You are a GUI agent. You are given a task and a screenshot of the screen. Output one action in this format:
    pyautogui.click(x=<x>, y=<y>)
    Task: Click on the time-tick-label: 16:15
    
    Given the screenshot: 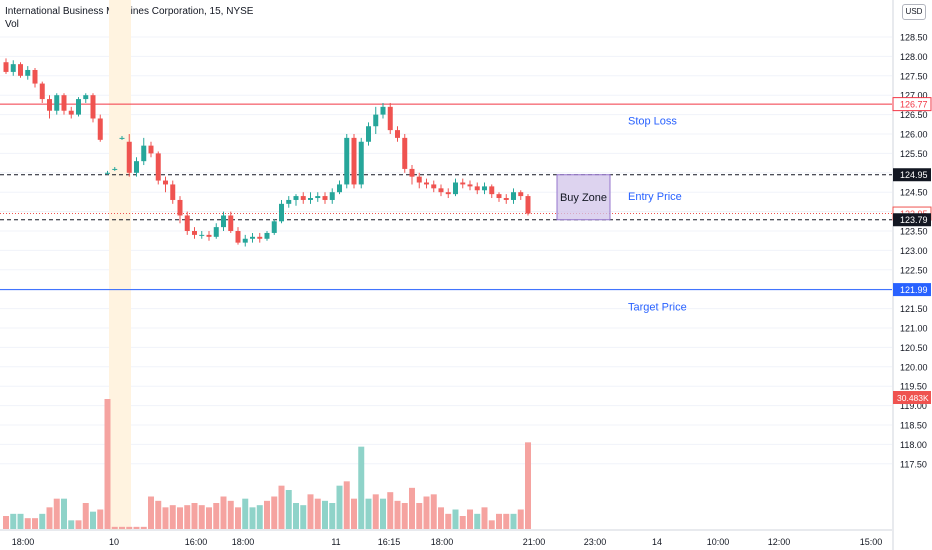 What is the action you would take?
    pyautogui.click(x=389, y=542)
    